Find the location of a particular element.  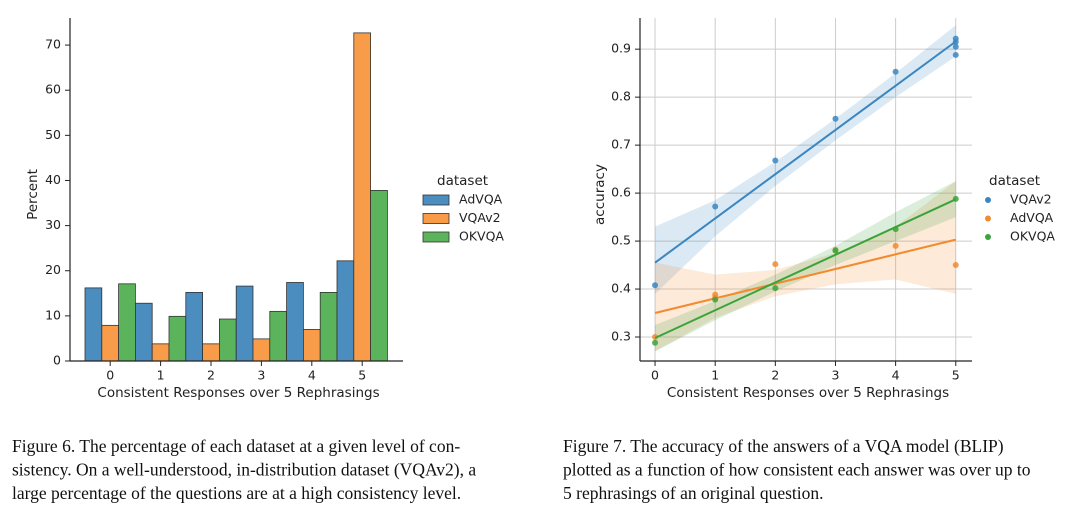

y-tick-label: 0.5 is located at coordinates (621, 240).